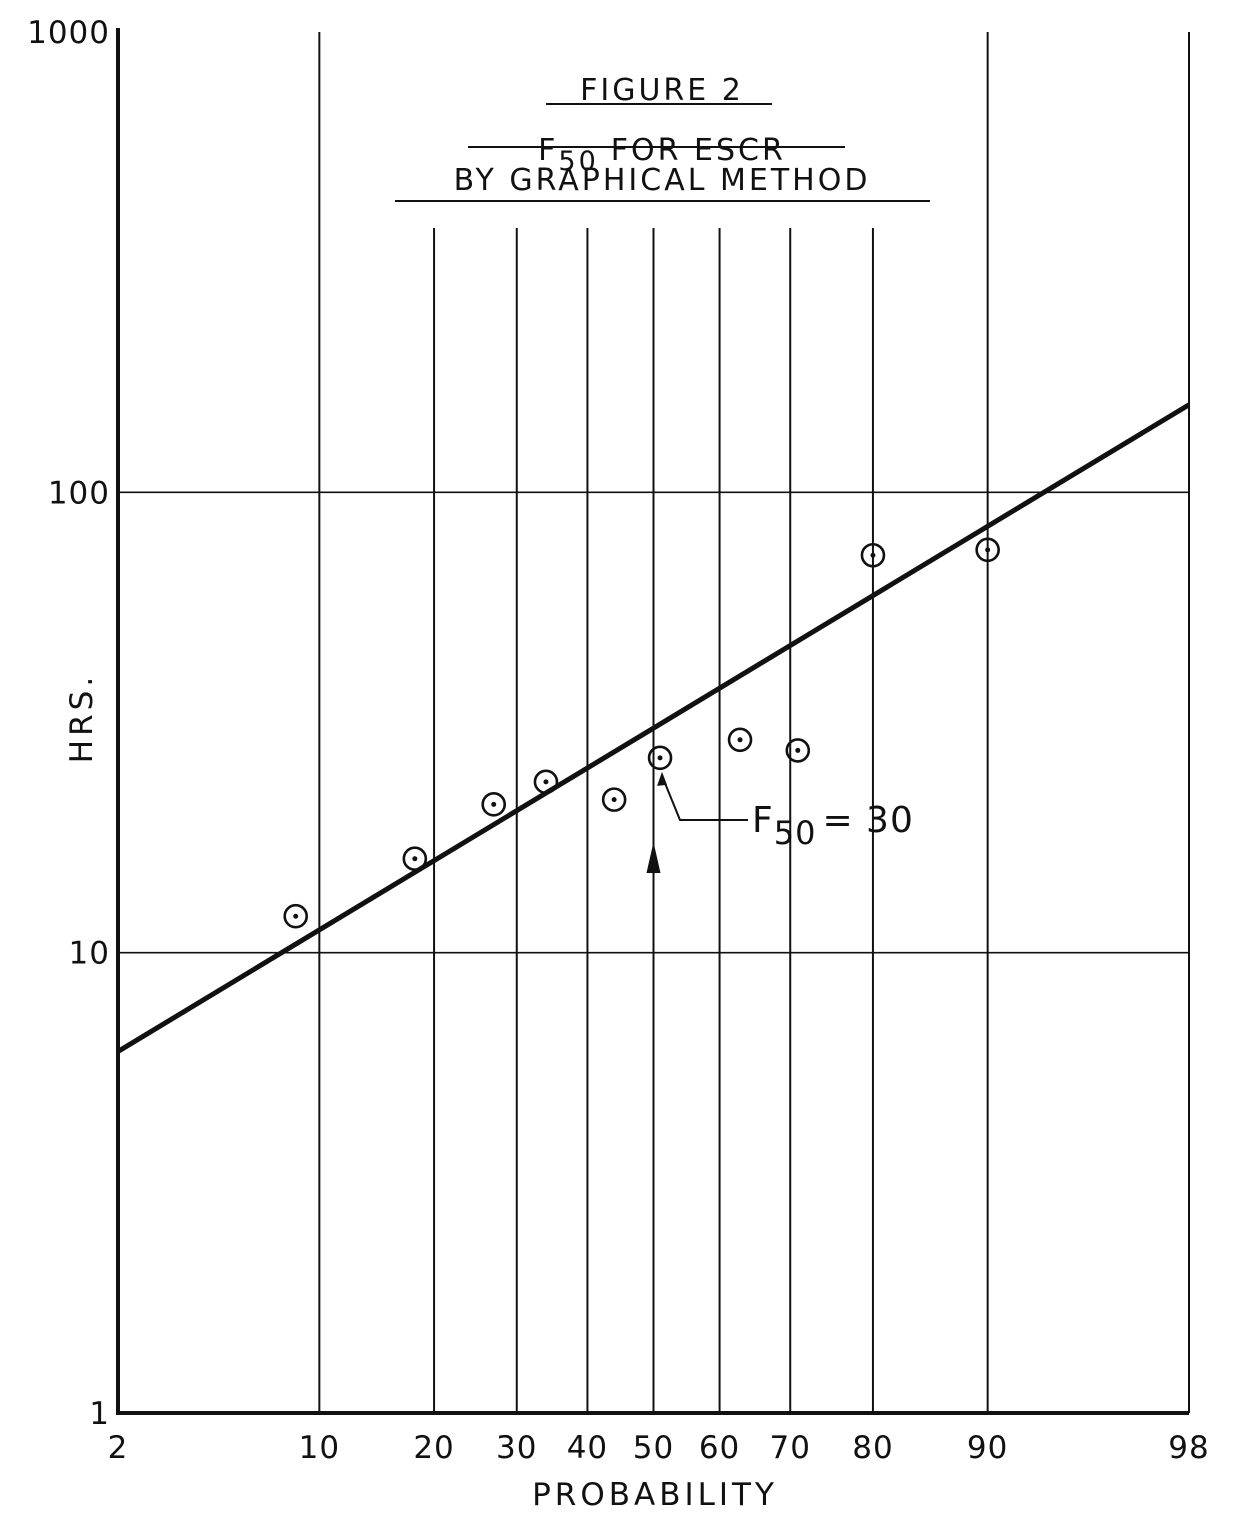 The width and height of the screenshot is (1234, 1527). Describe the element at coordinates (872, 1448) in the screenshot. I see `x-tick-label-80: 80` at that location.